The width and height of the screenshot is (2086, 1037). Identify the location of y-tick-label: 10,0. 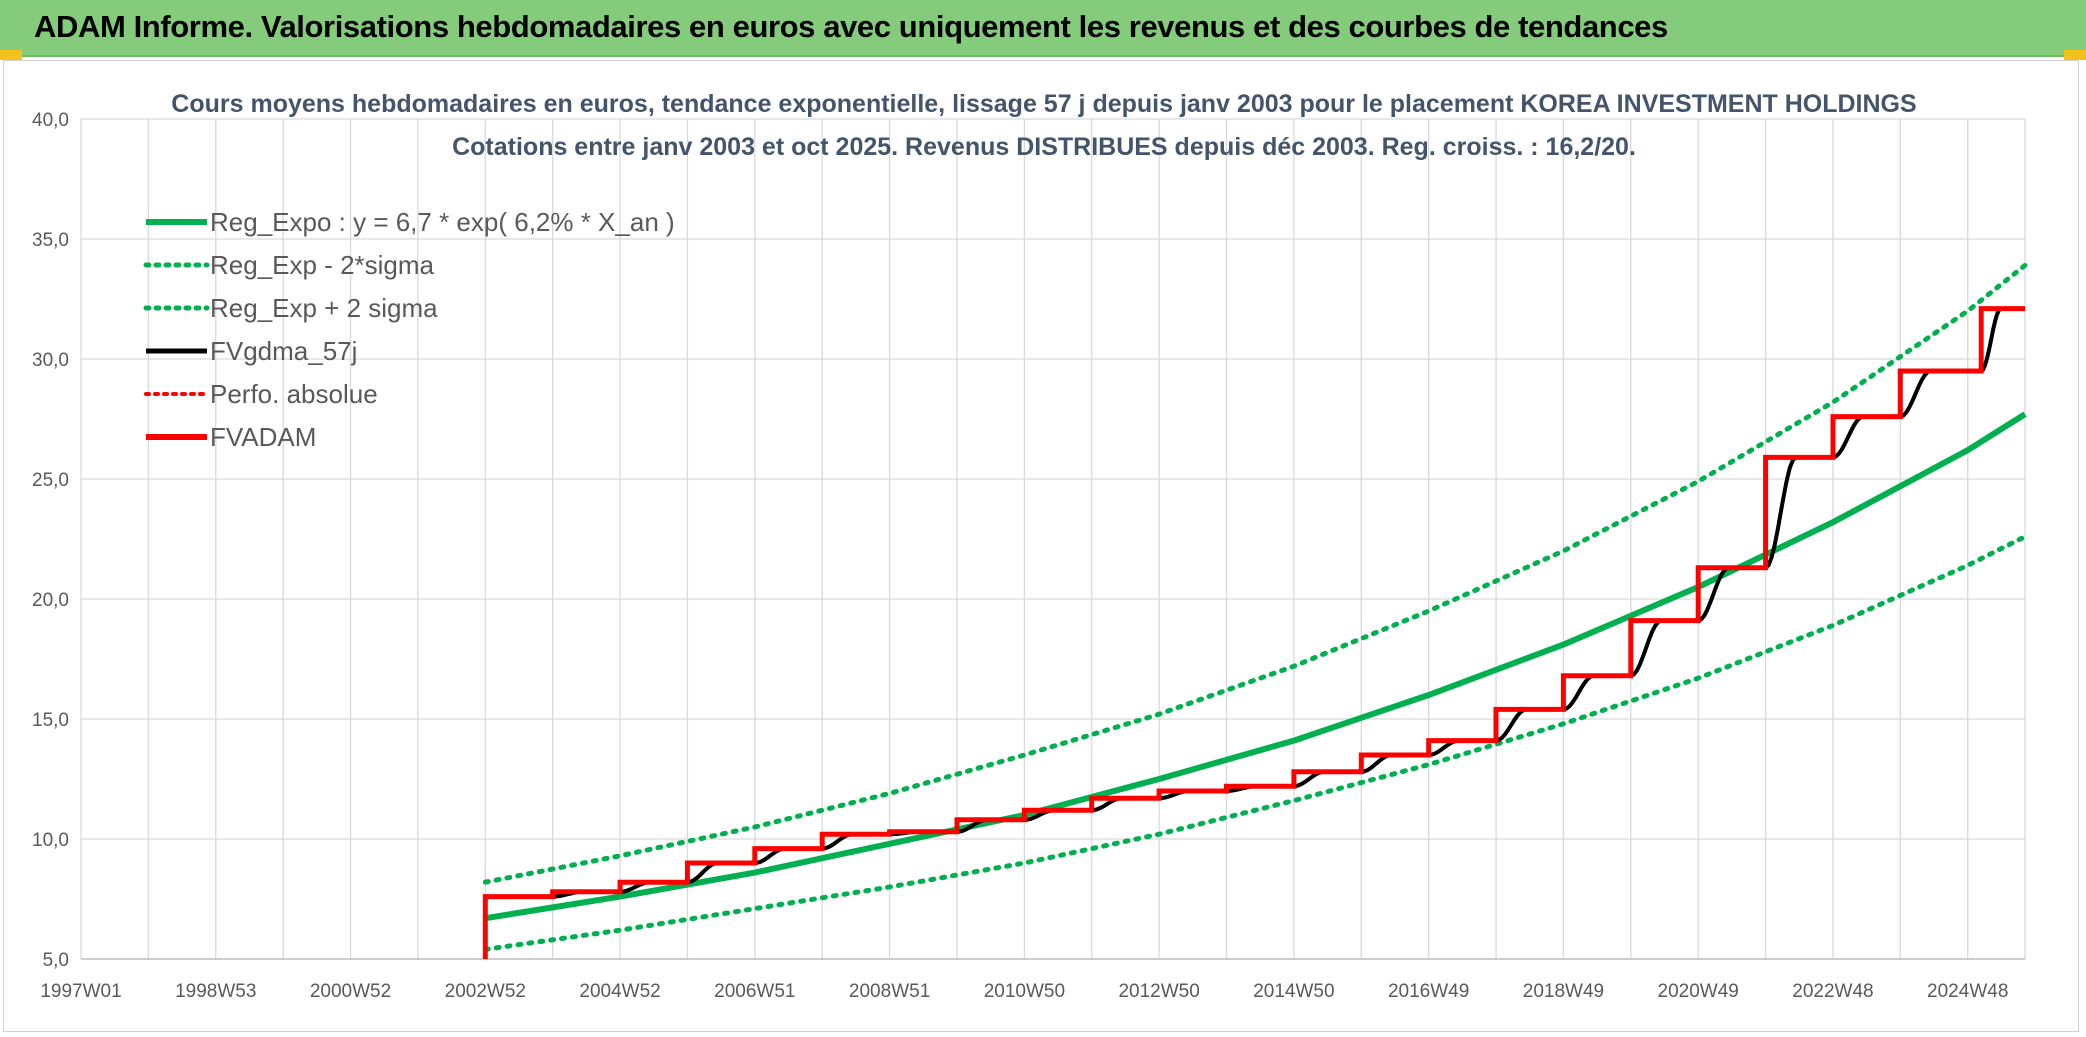
(50, 840).